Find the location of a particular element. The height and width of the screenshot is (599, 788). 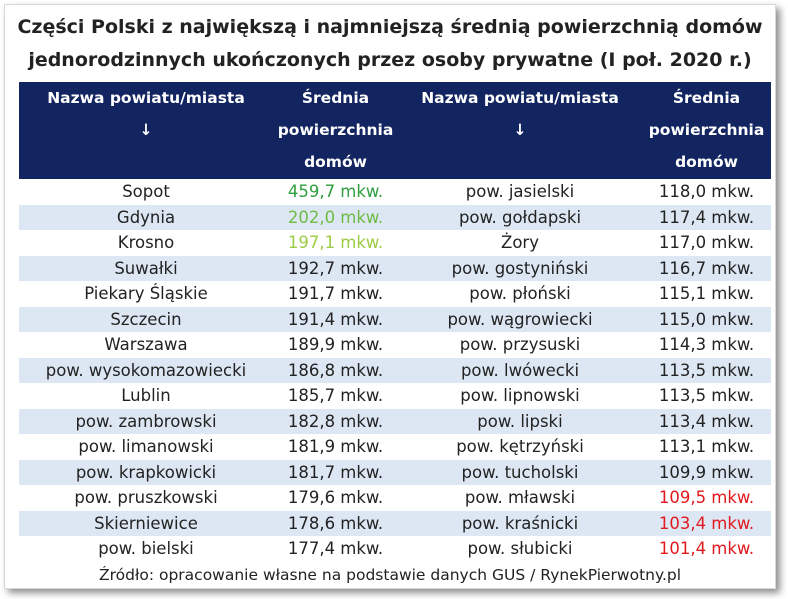

table-row: Lublin 185,7 mkw. pow. lipnowski 113,5 mkw. is located at coordinates (395, 396).